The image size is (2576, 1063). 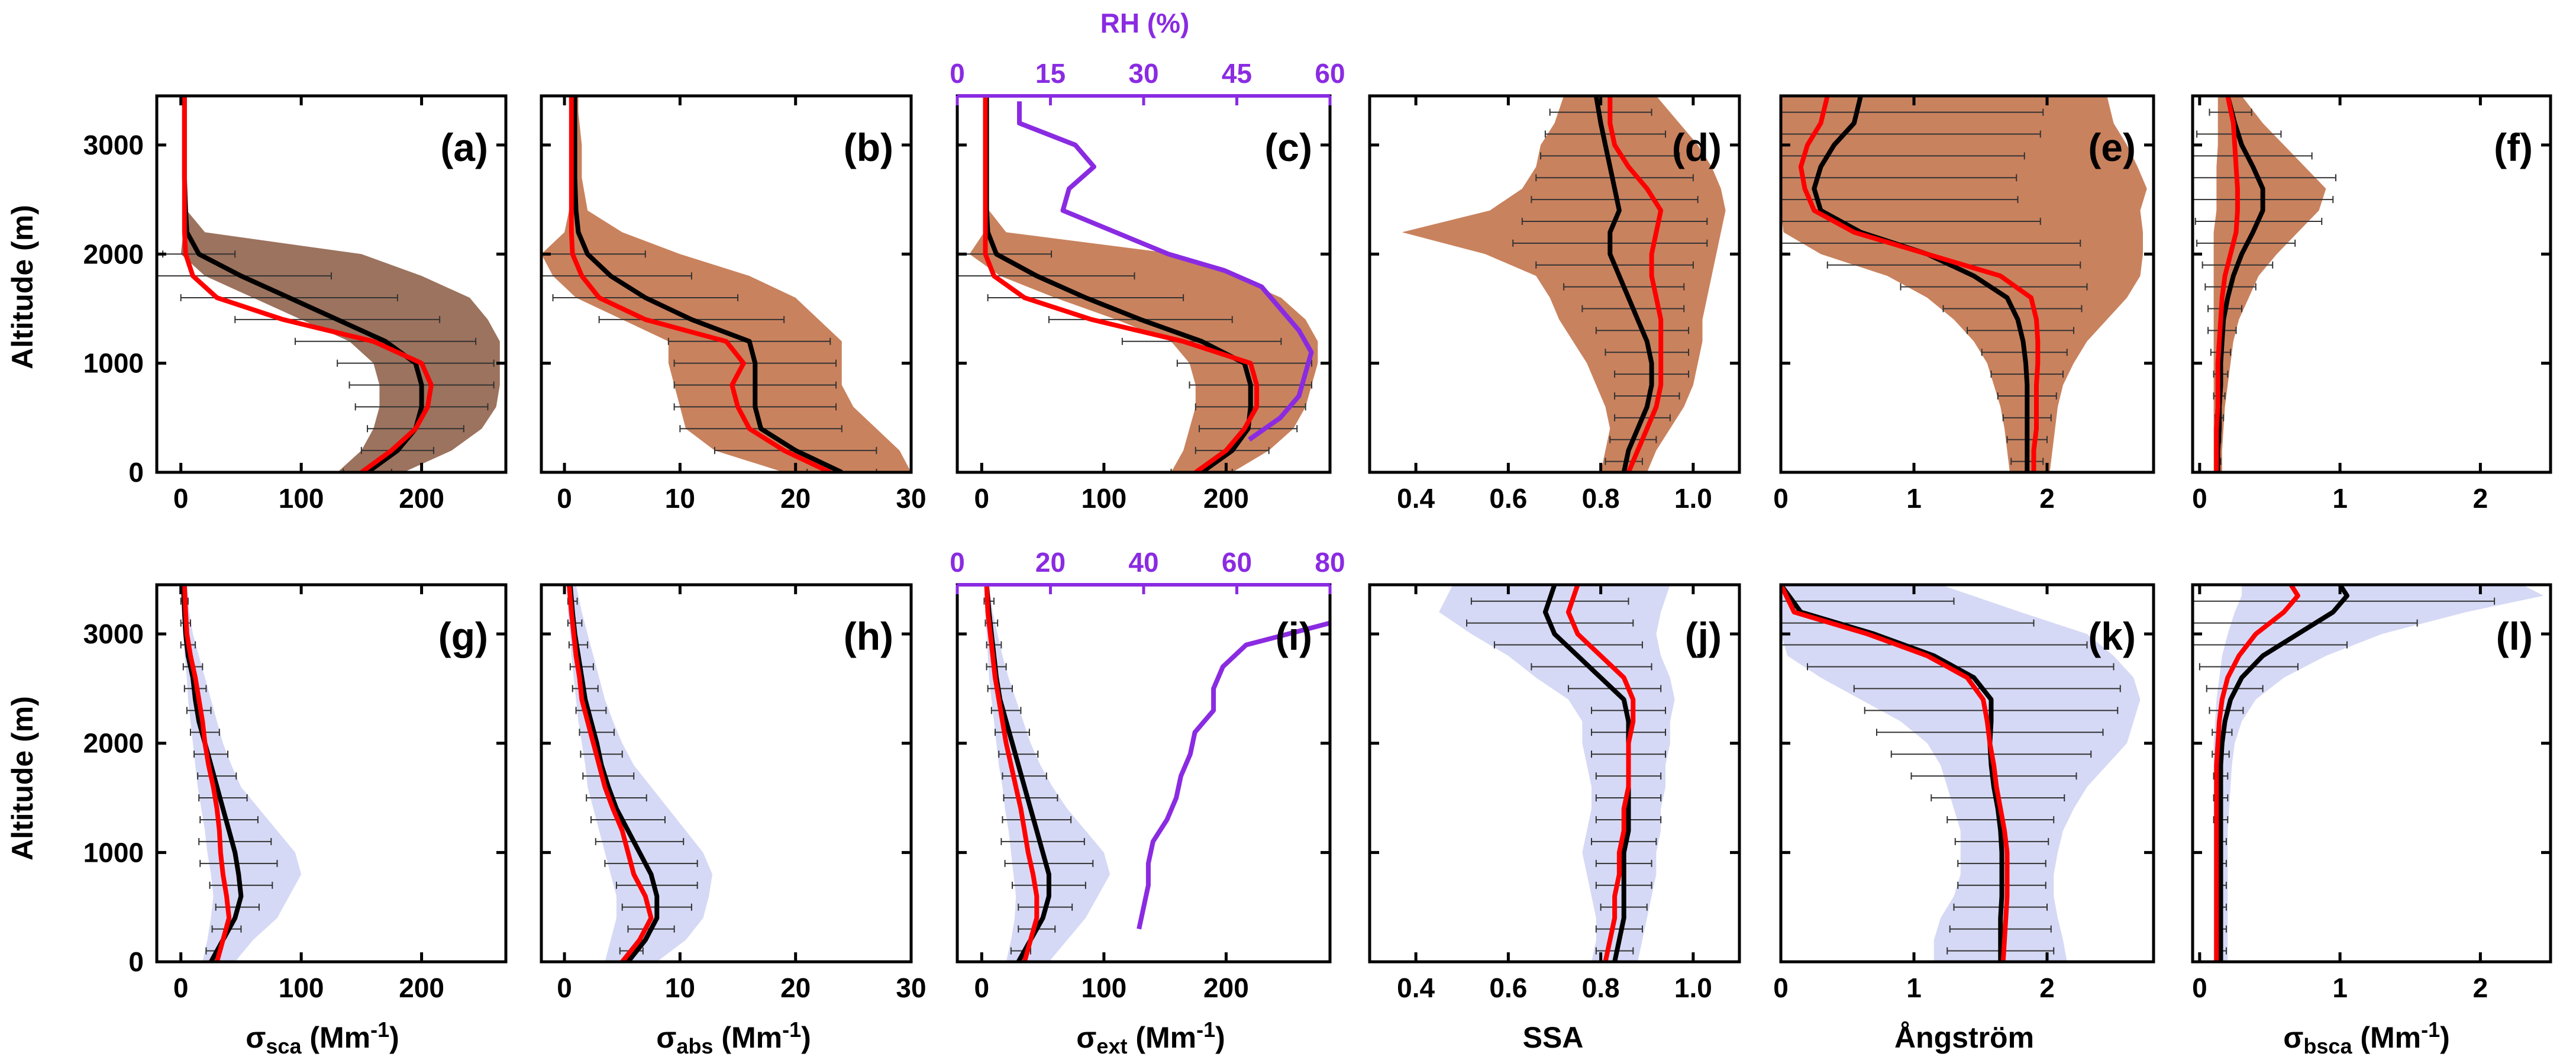 I want to click on panel-label: (k), so click(x=2112, y=636).